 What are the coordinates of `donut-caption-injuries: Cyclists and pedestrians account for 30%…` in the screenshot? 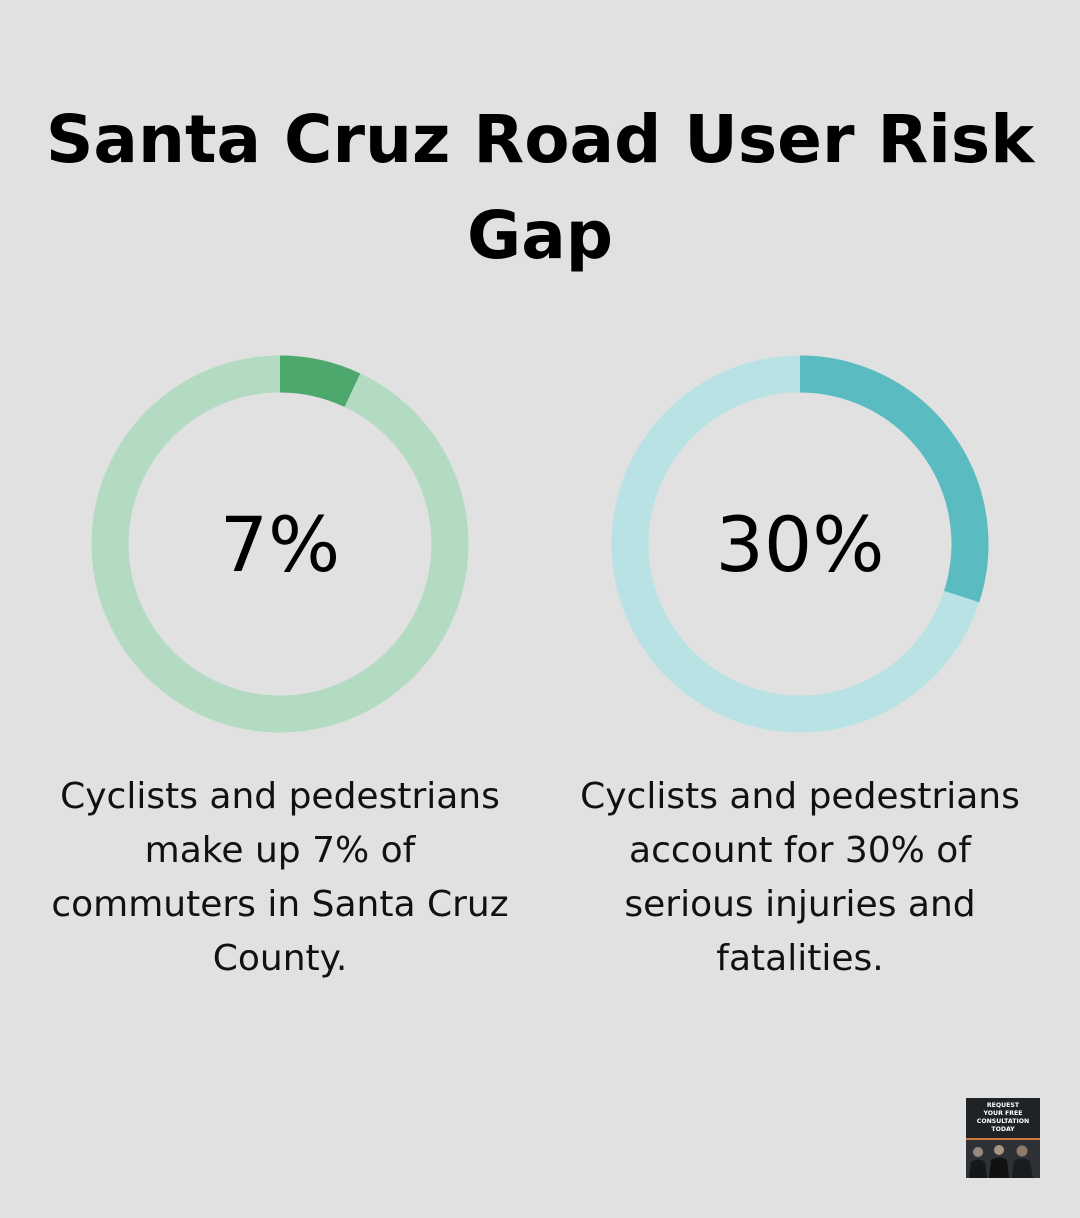 It's located at (800, 877).